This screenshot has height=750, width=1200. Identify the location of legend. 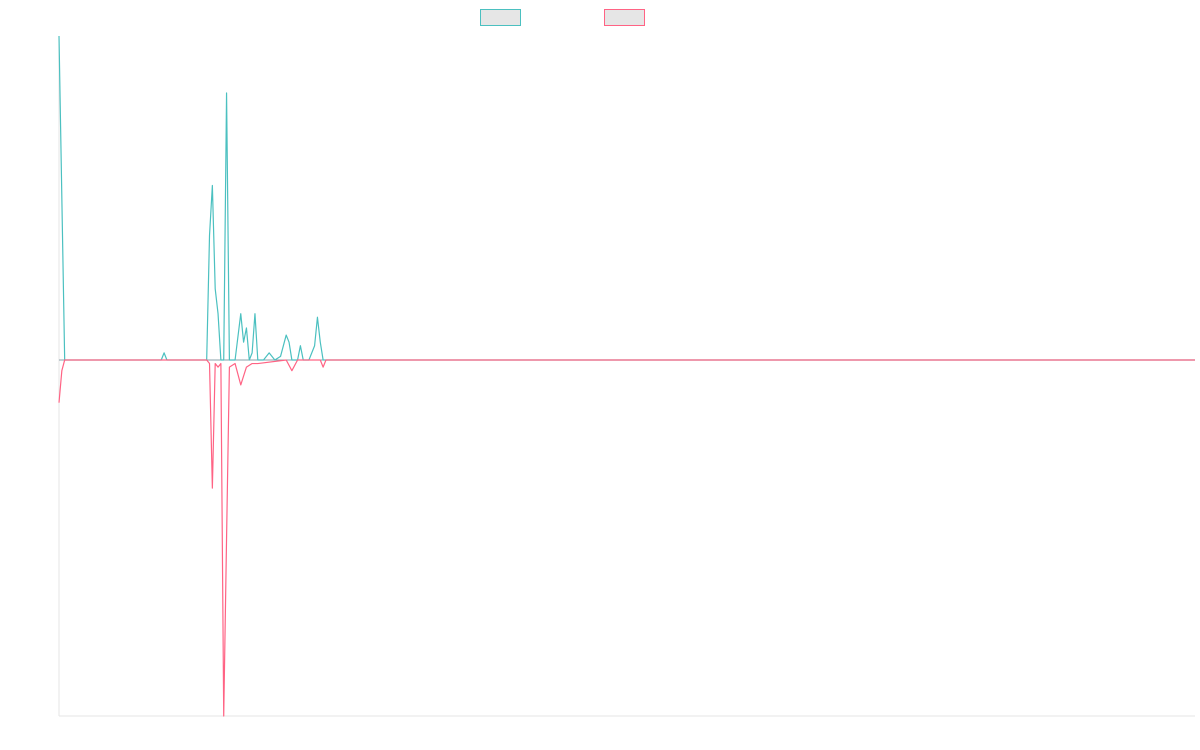
(562, 17).